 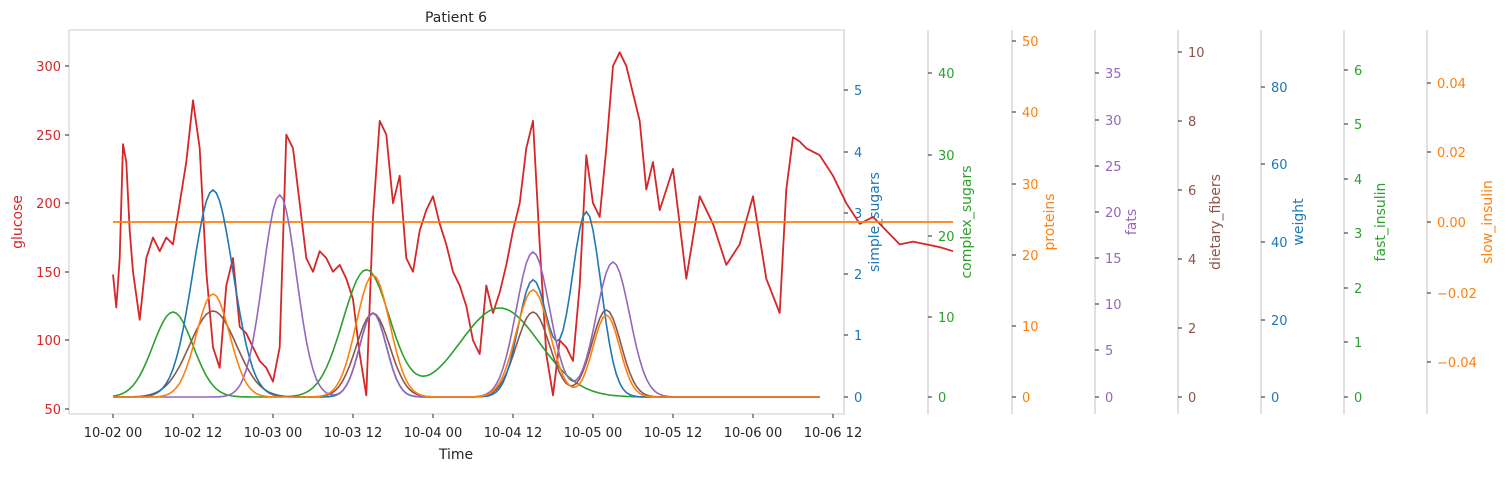 What do you see at coordinates (1034, 222) in the screenshot?
I see `y-axis-proteins: 0 10 20 30 40 50 proteins` at bounding box center [1034, 222].